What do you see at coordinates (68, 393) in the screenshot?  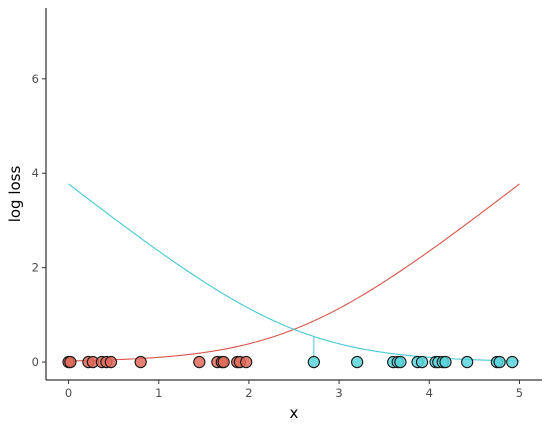 I see `x-tick-label: 0` at bounding box center [68, 393].